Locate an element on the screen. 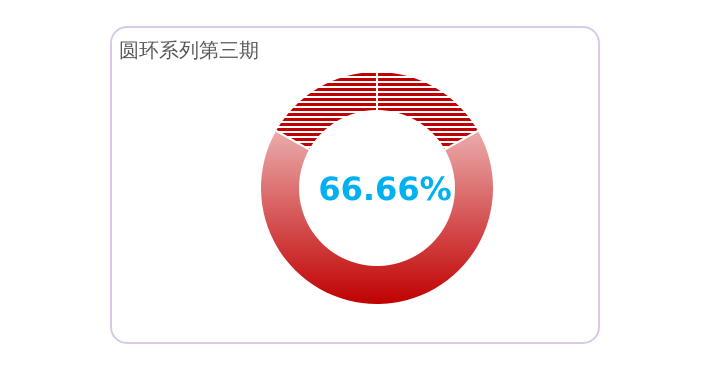 This screenshot has height=380, width=713. chart-title: 圆环系列第三期 is located at coordinates (189, 50).